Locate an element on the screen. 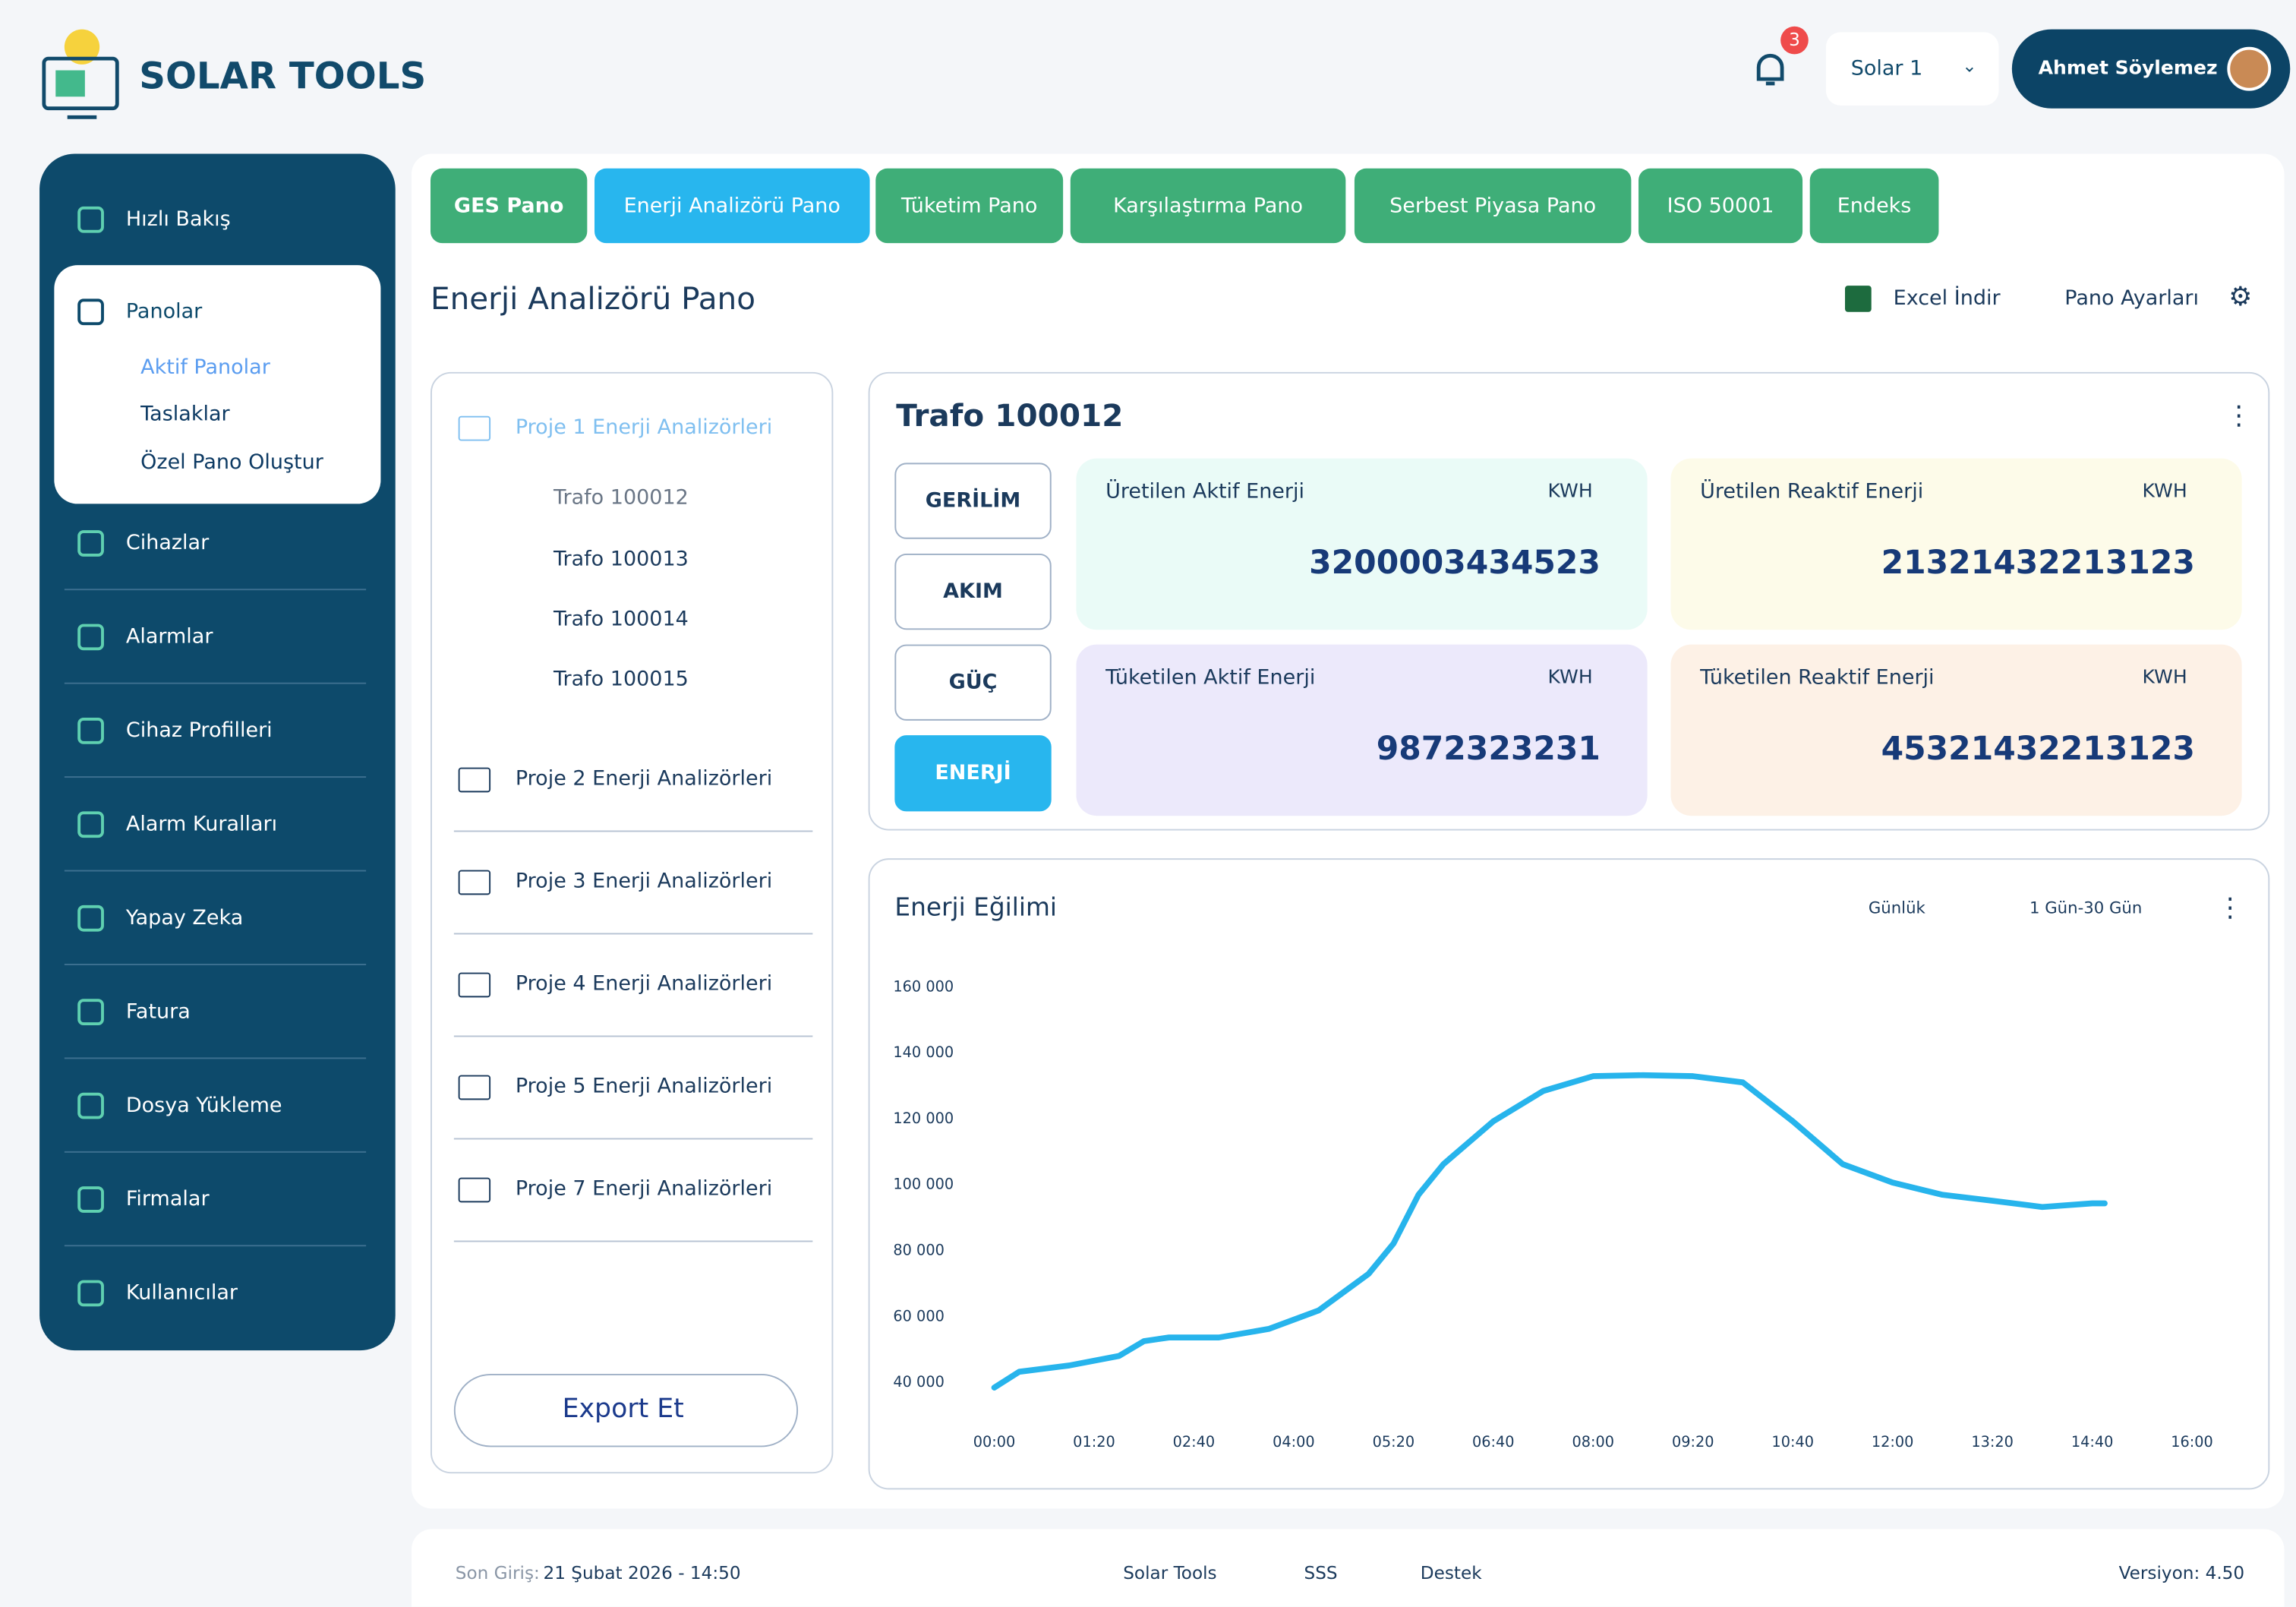  card-title: Trafo 100012 is located at coordinates (1010, 416).